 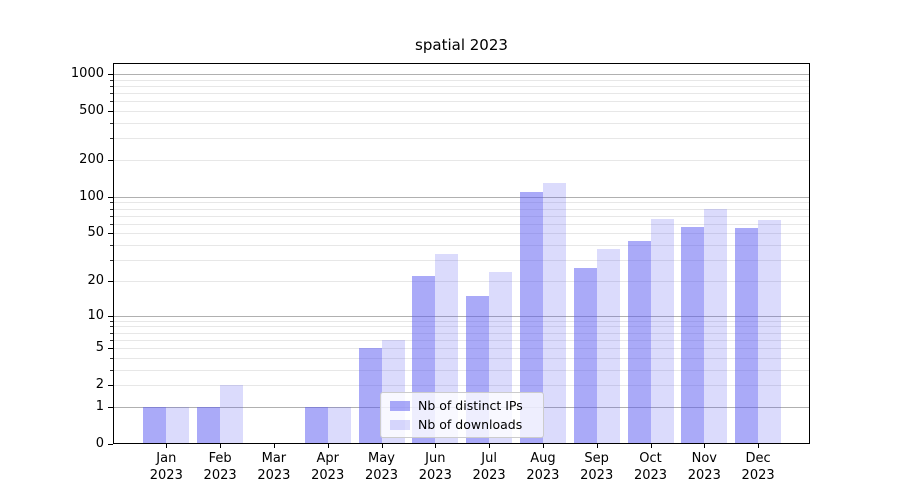 I want to click on y-tick-label: 0, so click(x=99, y=443).